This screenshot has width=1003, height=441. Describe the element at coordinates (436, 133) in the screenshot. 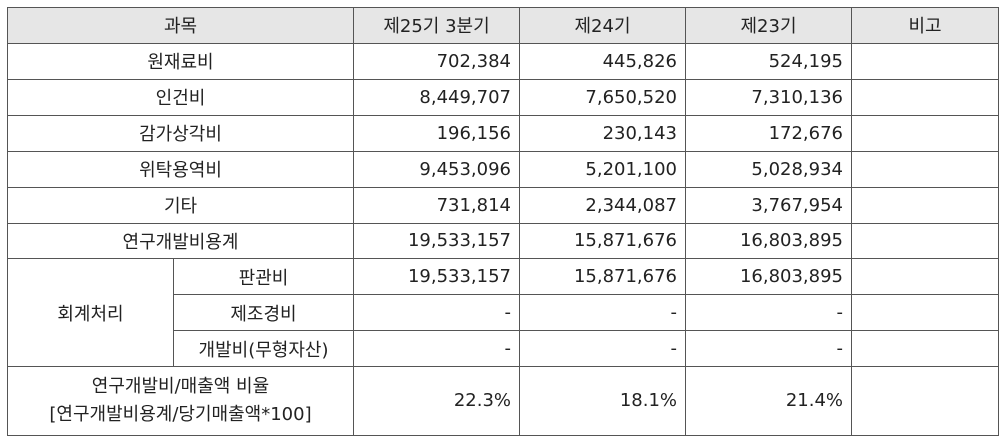

I see `value-p25: 196,156` at that location.